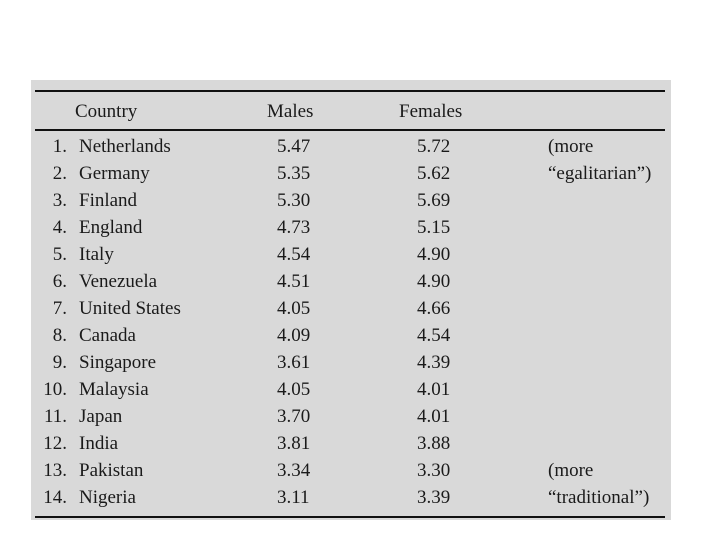 The height and width of the screenshot is (540, 720). What do you see at coordinates (59, 281) in the screenshot?
I see `row-rank: 6.` at bounding box center [59, 281].